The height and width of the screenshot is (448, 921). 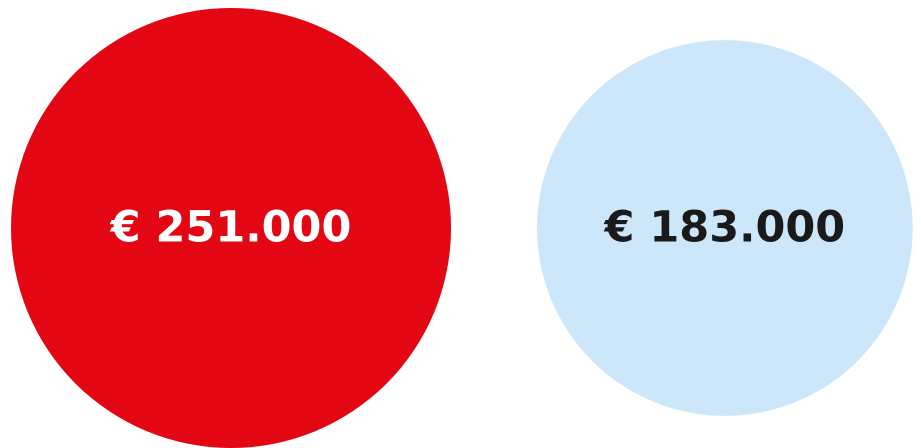 I want to click on value-label: € 251.000, so click(x=231, y=228).